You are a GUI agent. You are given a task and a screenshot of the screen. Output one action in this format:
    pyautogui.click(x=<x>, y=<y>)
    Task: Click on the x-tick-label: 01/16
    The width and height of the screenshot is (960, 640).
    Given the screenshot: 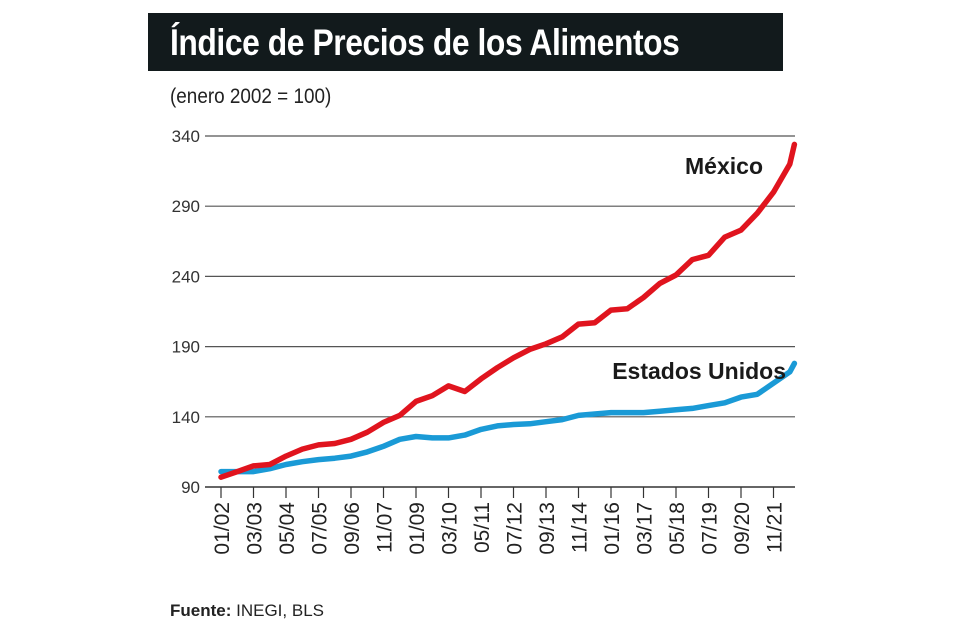 What is the action you would take?
    pyautogui.click(x=612, y=528)
    